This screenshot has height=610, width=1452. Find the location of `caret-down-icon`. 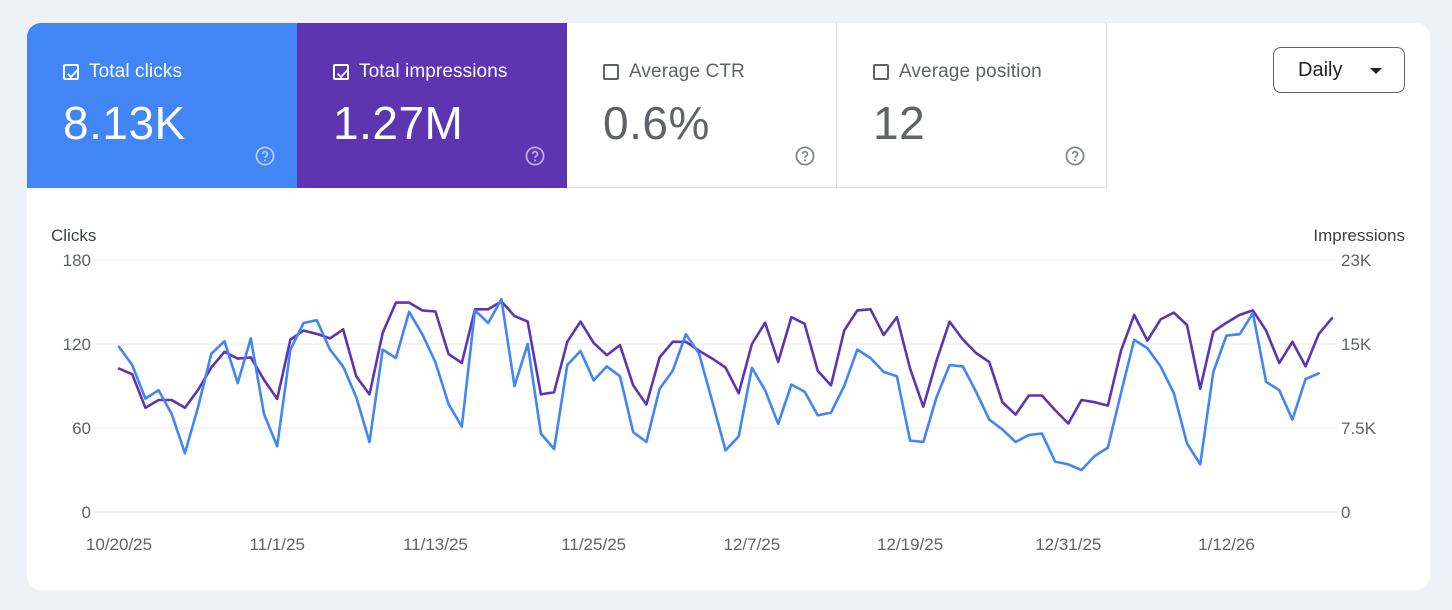

caret-down-icon is located at coordinates (1376, 71).